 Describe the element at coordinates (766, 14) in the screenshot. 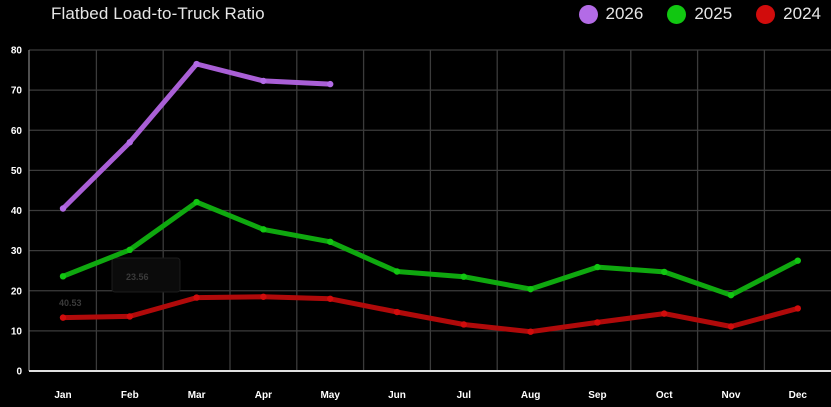

I see `legend-marker-2024` at that location.